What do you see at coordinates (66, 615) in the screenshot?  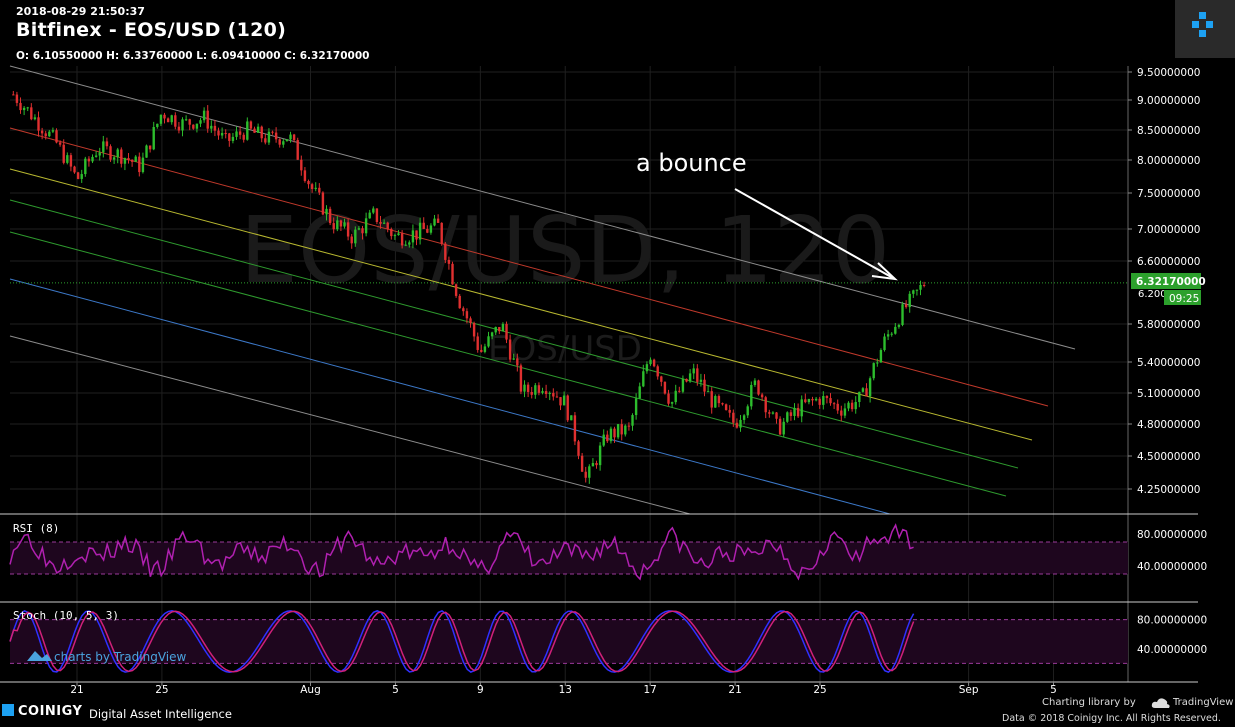 I see `stoch-title: Stoch (10, 5, 3)` at bounding box center [66, 615].